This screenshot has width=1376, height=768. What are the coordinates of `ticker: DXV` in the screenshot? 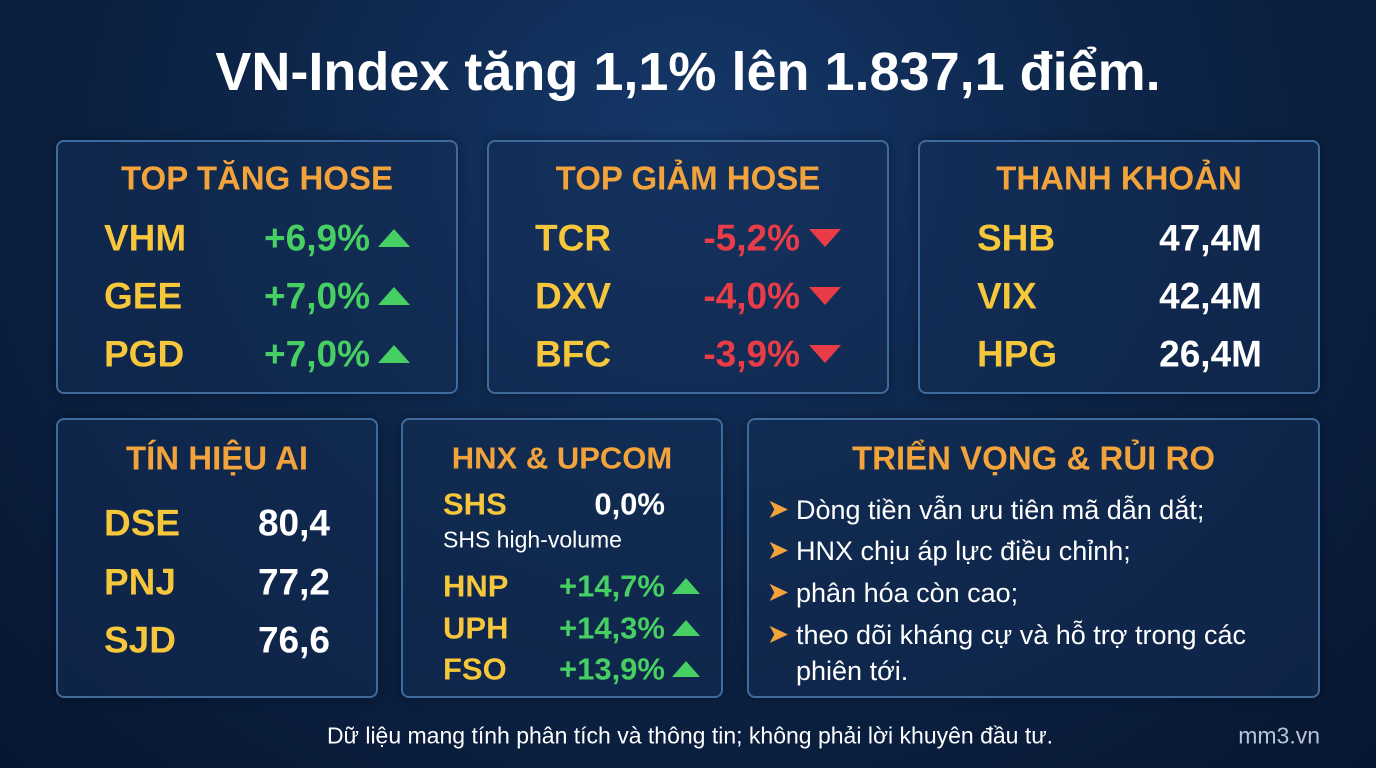 It's located at (573, 296).